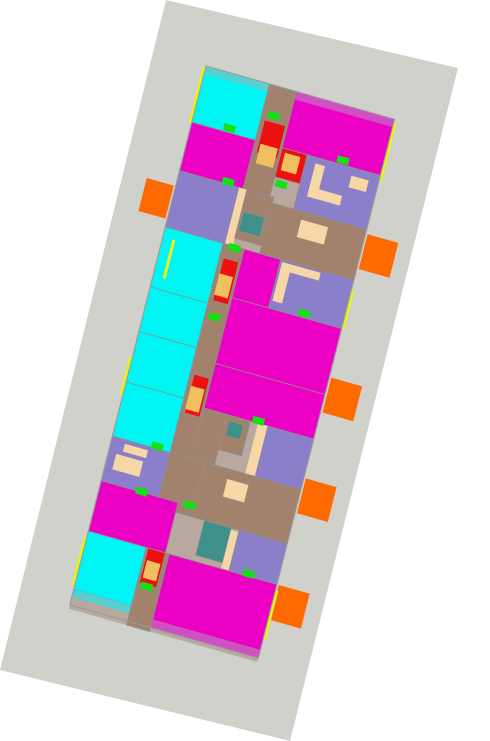 This screenshot has height=741, width=490. Describe the element at coordinates (344, 109) in the screenshot. I see `living-ne-top-edge` at that location.